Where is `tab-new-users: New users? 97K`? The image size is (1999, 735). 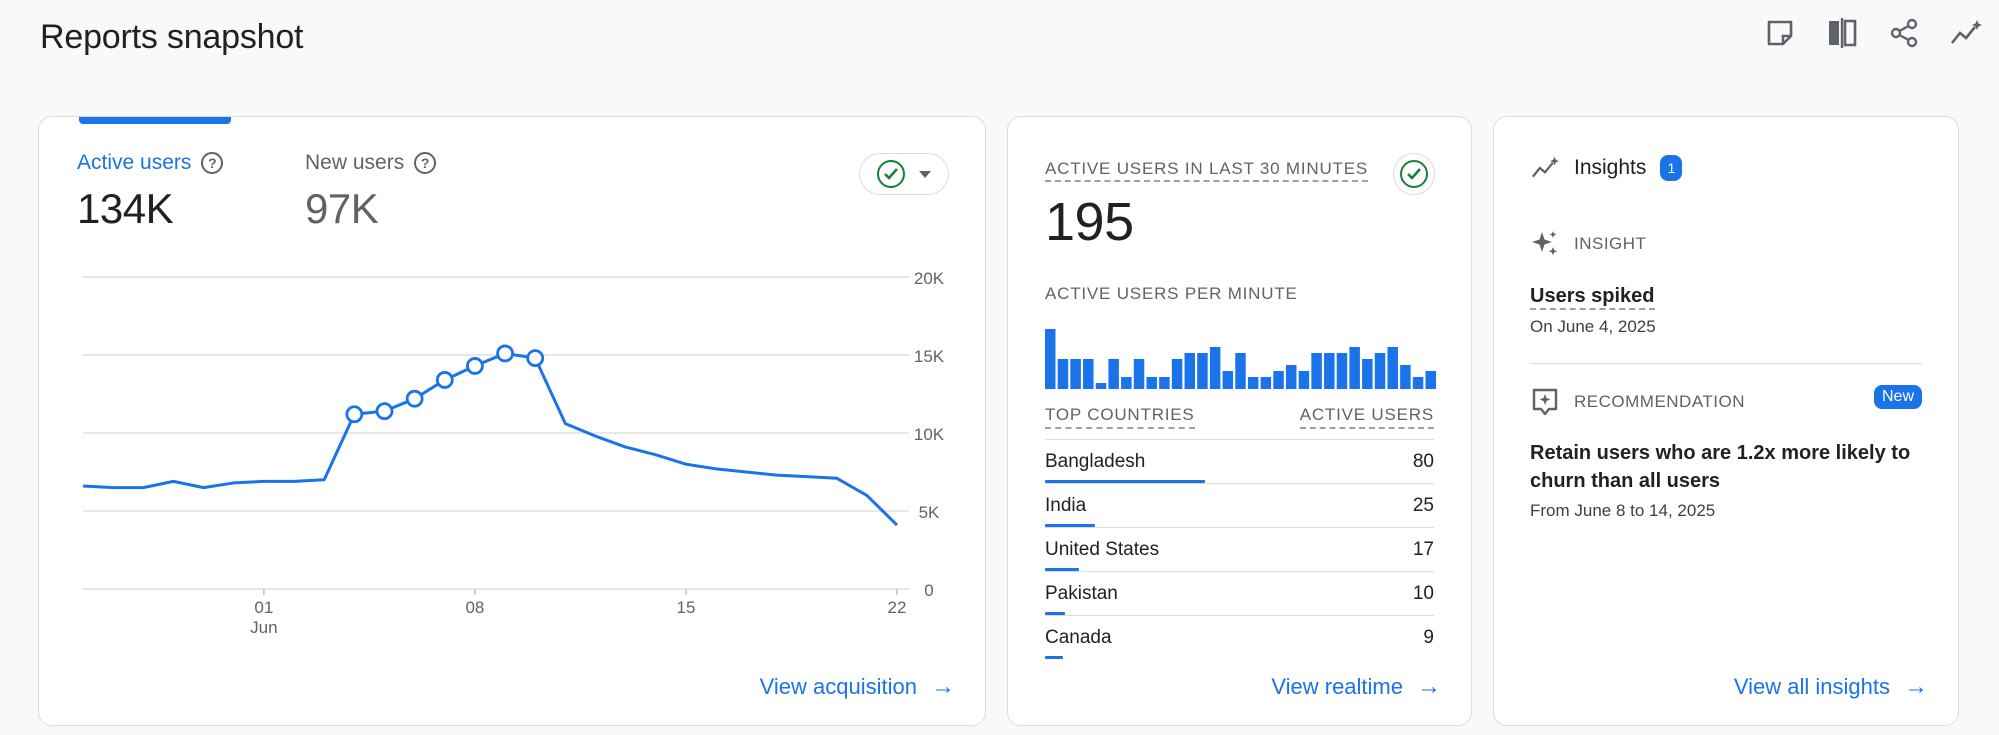 tab-new-users: New users? 97K is located at coordinates (371, 192).